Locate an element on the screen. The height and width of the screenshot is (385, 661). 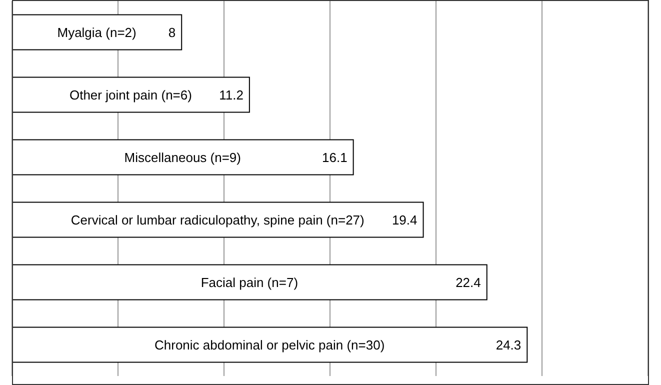
y-tick-label: Miscellaneous (n=9) is located at coordinates (183, 157).